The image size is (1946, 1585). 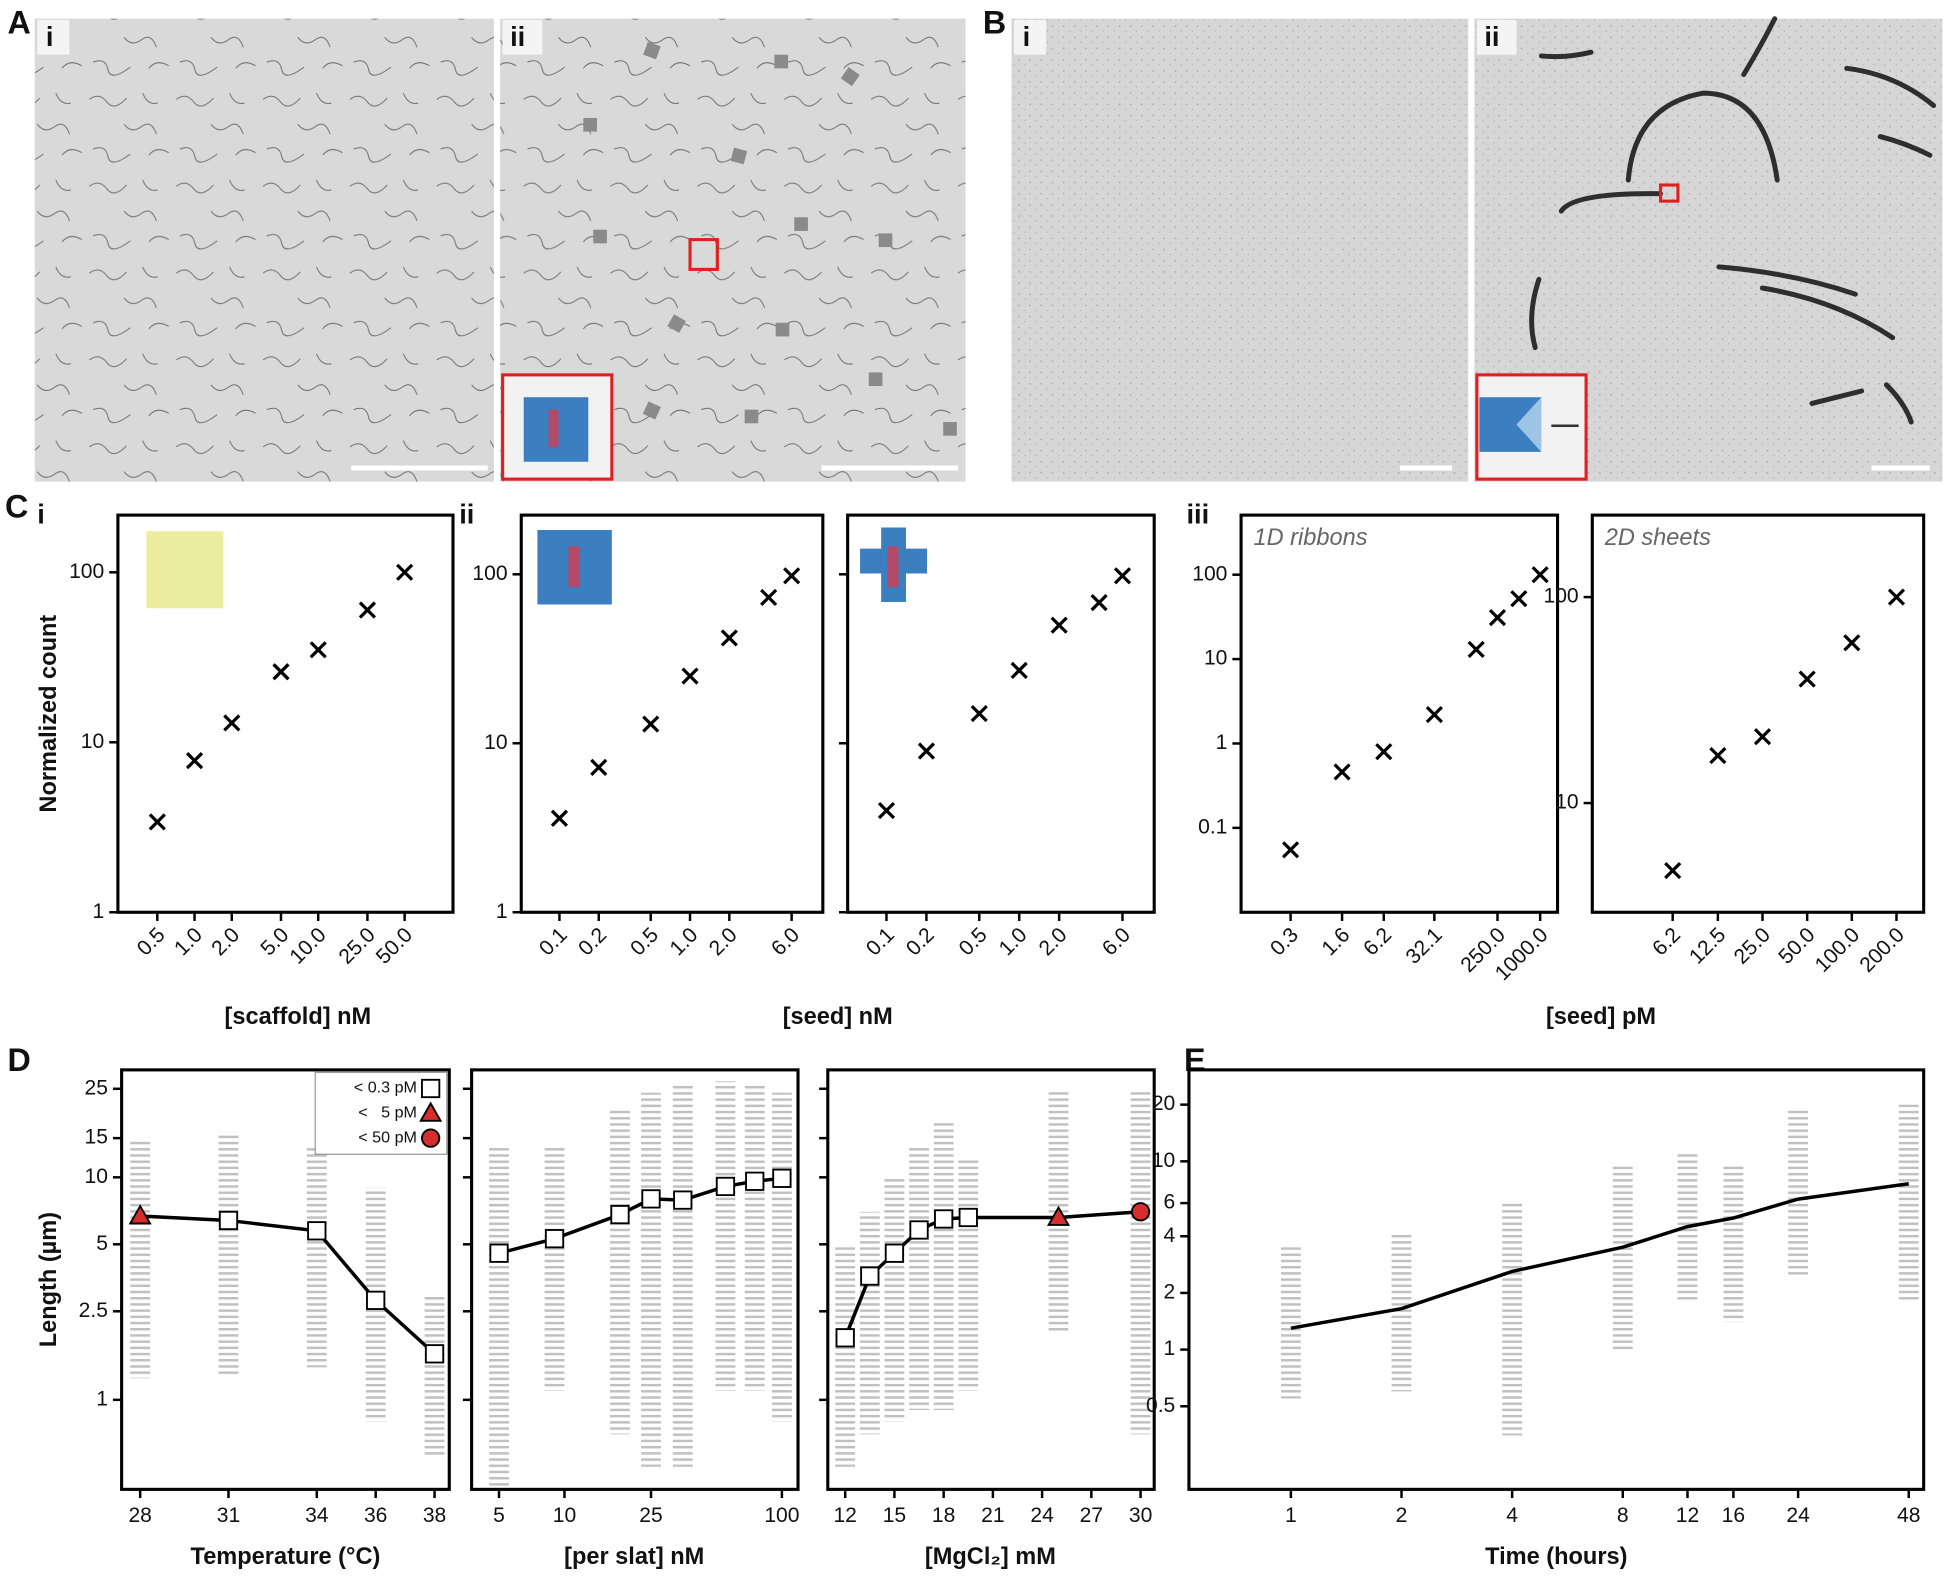 I want to click on x-tick-label: 12, so click(x=844, y=1515).